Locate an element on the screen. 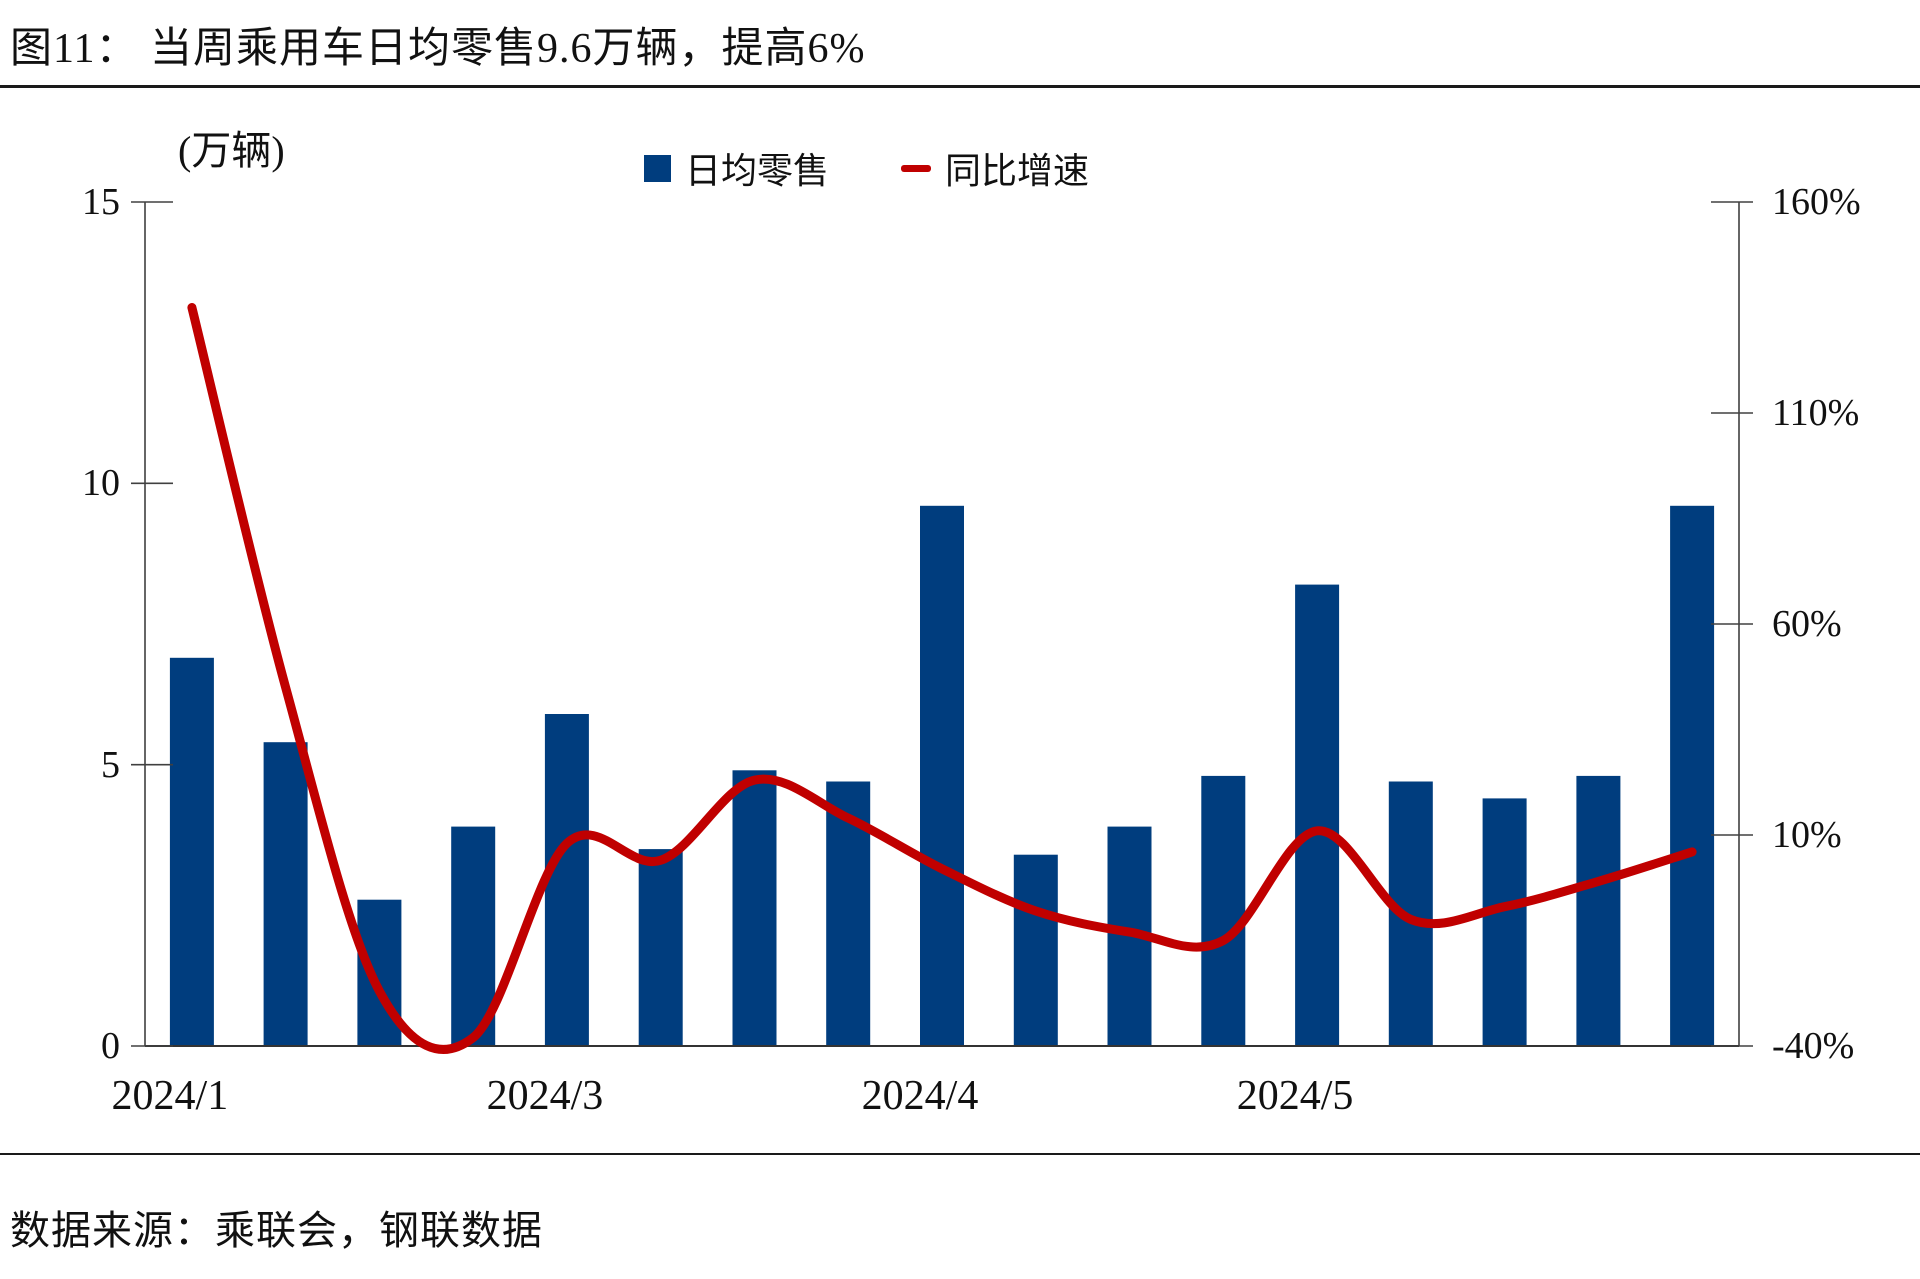 The height and width of the screenshot is (1279, 1920). legend-label-bar-series: 日均零售 is located at coordinates (757, 171).